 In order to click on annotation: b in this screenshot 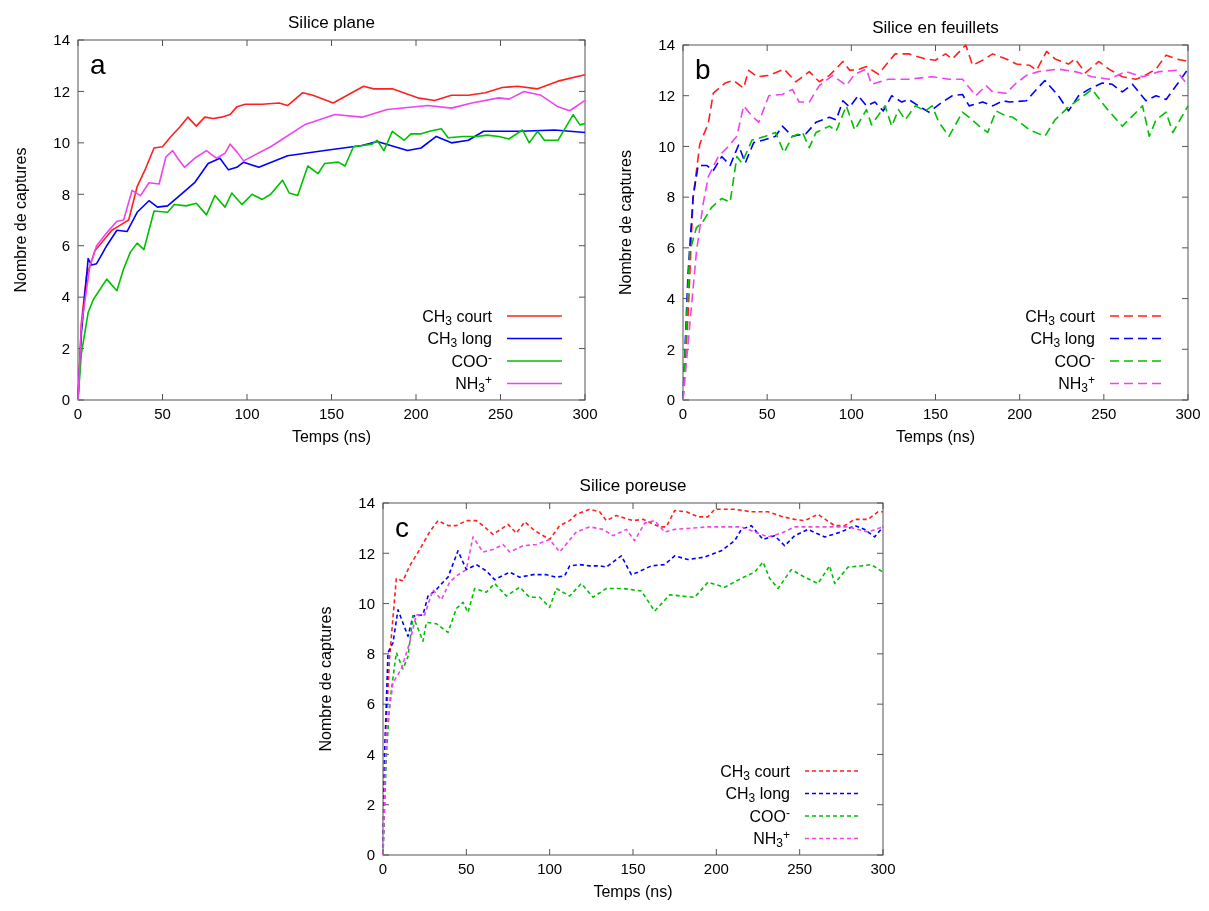, I will do `click(703, 69)`.